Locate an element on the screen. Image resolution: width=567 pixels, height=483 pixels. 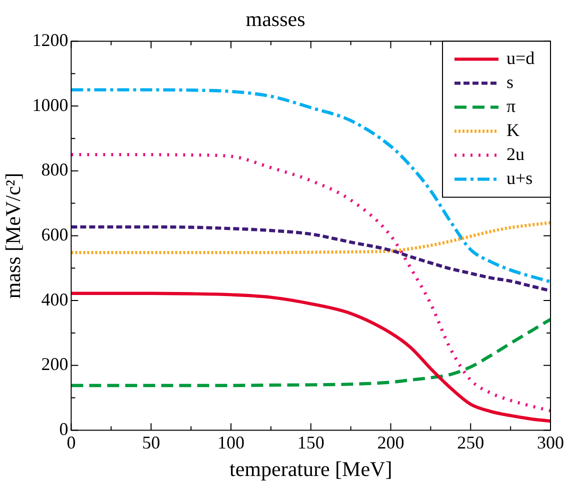
y-tick-label: 1000 is located at coordinates (50, 104).